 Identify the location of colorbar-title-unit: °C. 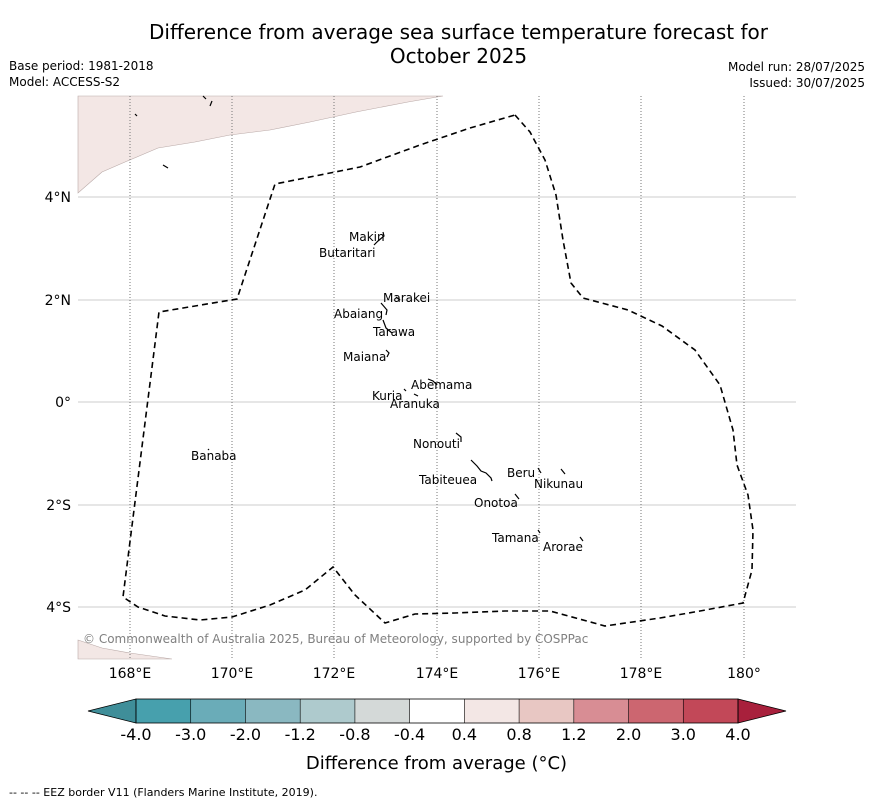
(549, 763).